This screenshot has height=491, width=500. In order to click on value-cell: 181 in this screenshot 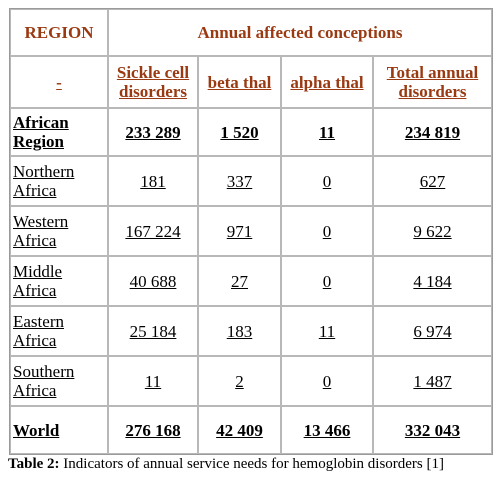, I will do `click(153, 181)`.